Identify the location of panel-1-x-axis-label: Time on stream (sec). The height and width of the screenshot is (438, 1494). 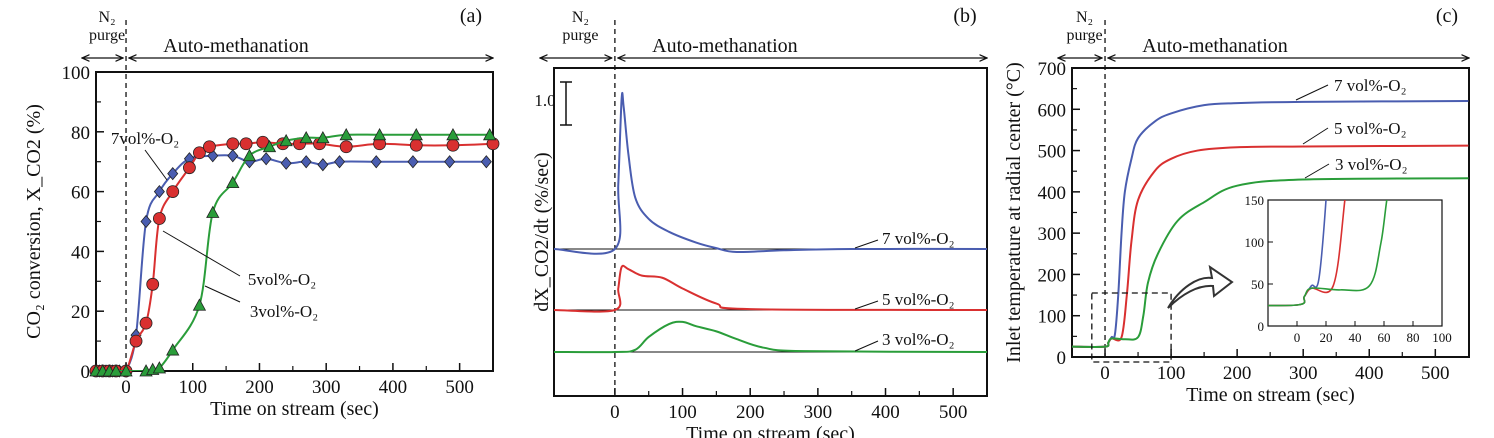
(770, 430).